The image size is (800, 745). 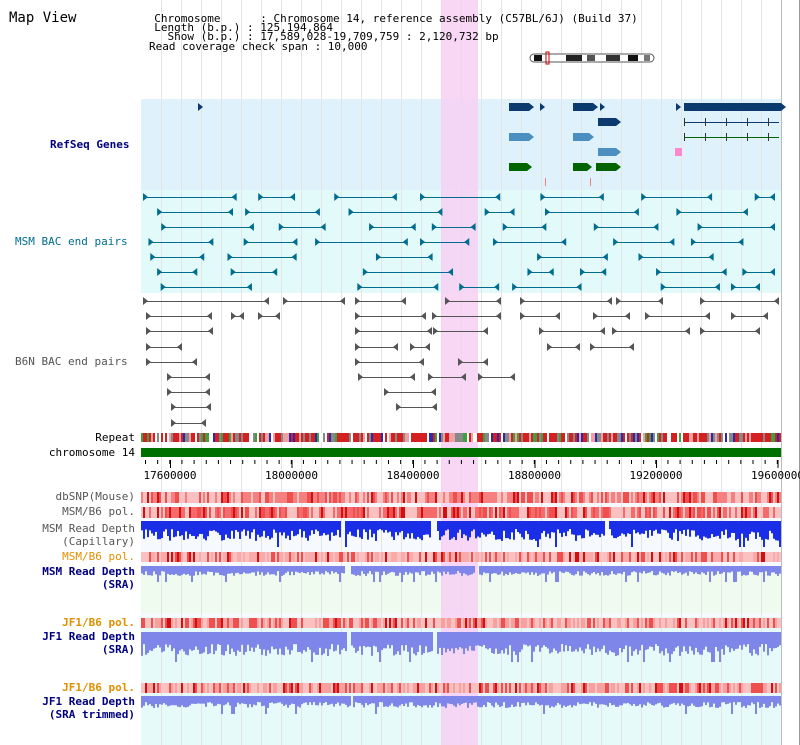 What do you see at coordinates (115, 437) in the screenshot?
I see `track-label-repeat: Repeat` at bounding box center [115, 437].